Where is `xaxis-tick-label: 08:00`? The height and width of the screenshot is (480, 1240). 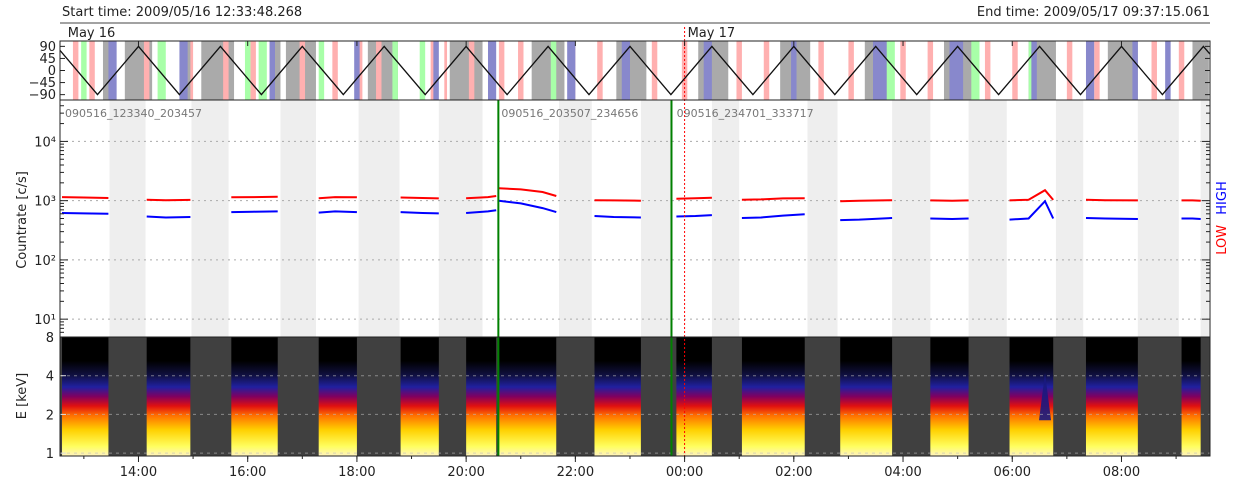
xaxis-tick-label: 08:00 is located at coordinates (1121, 472).